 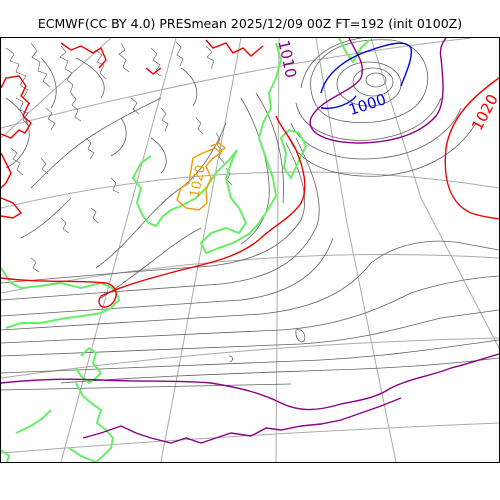 I want to click on coastline-kamchatka, so click(x=354, y=51).